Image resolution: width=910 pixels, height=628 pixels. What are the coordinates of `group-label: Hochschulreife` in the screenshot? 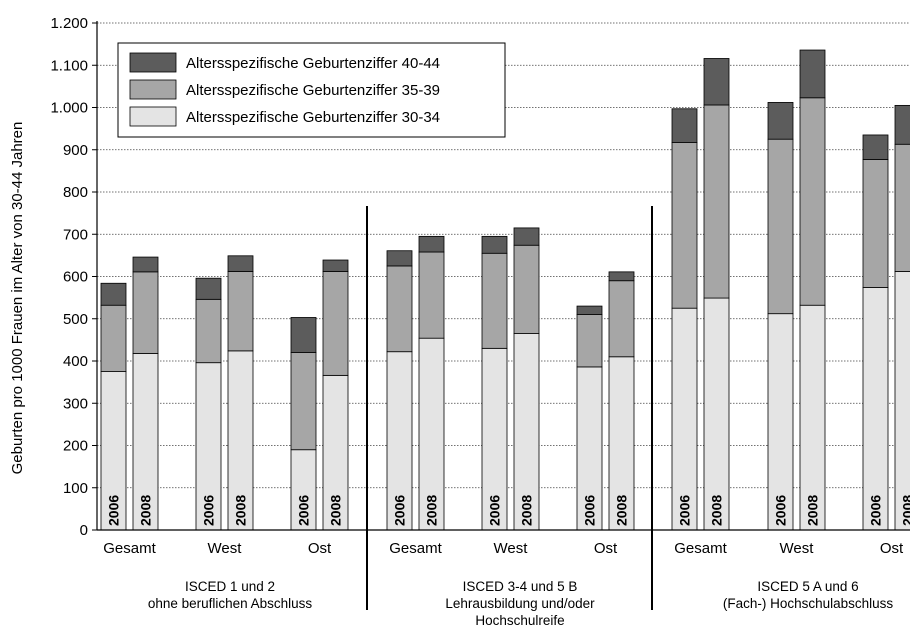 It's located at (519, 620).